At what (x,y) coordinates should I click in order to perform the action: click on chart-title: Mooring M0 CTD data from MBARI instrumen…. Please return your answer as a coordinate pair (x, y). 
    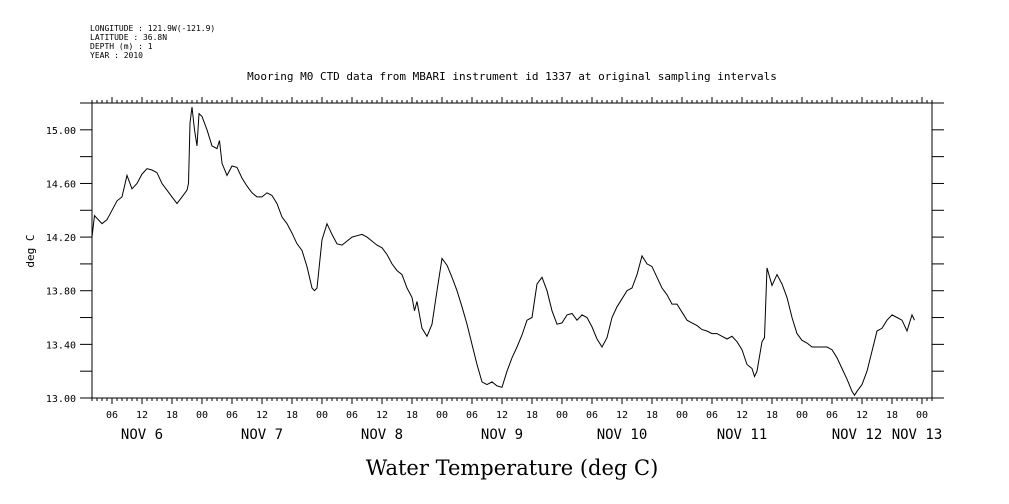
    Looking at the image, I should click on (512, 76).